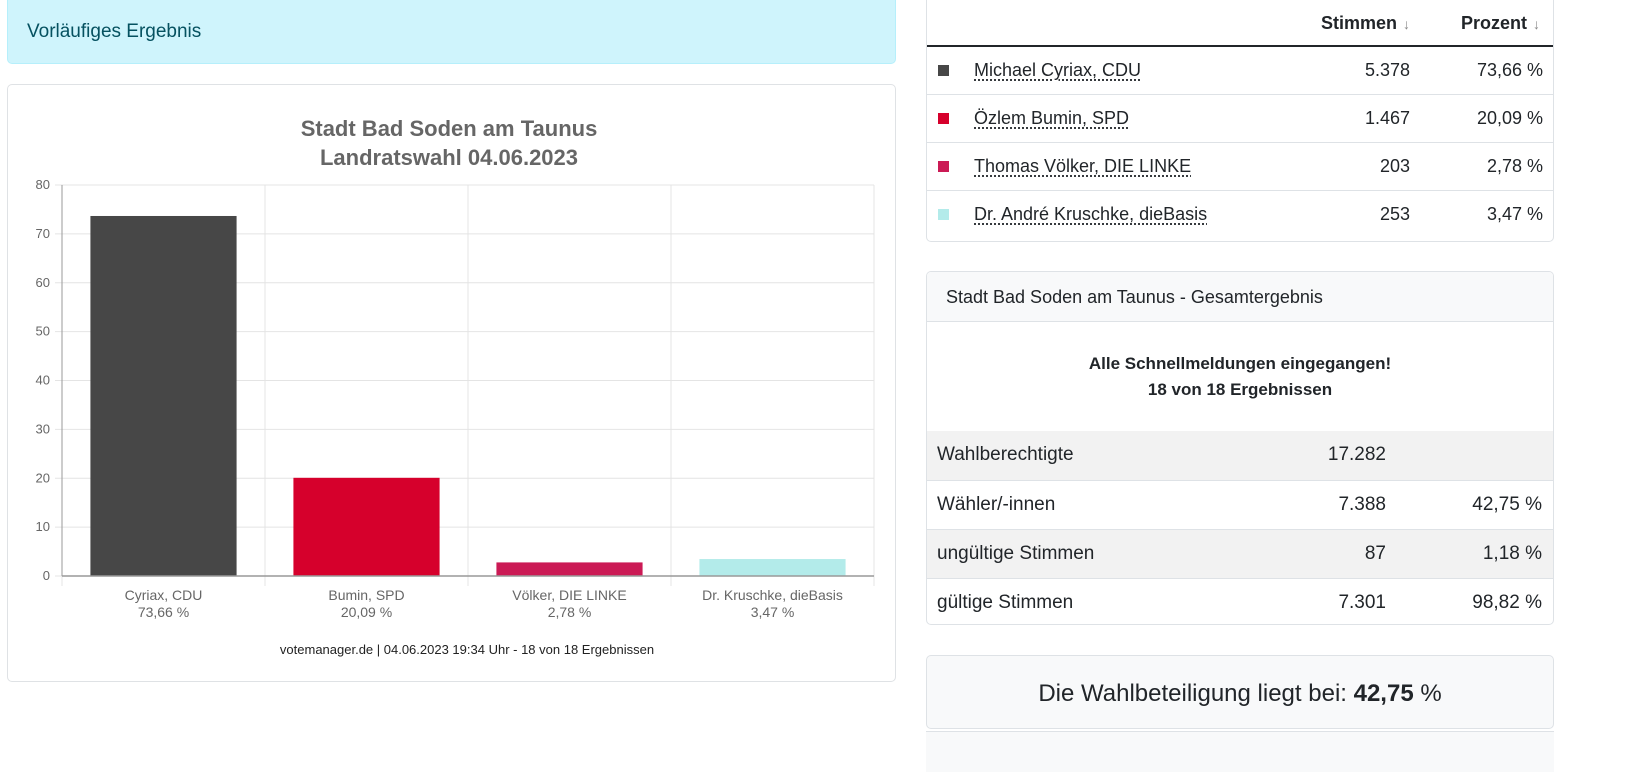 The image size is (1641, 772). I want to click on stat-value: 87, so click(1327, 554).